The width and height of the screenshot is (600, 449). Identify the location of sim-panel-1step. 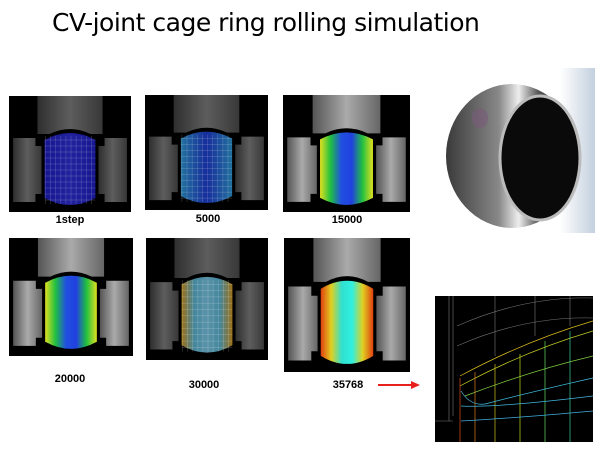
(70, 154).